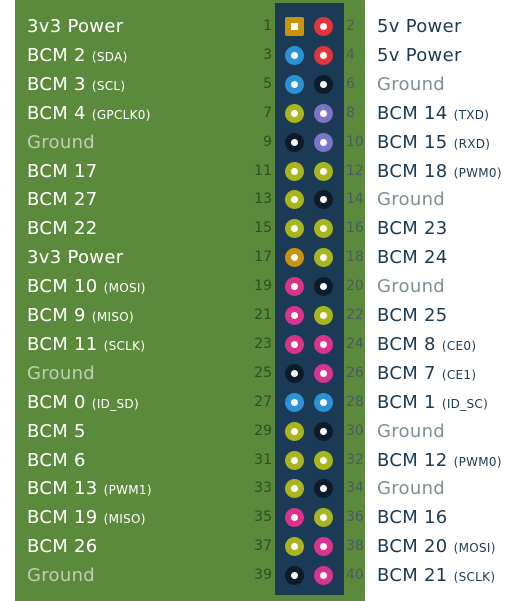 This screenshot has height=601, width=517. Describe the element at coordinates (412, 576) in the screenshot. I see `pin-name: BCM 21` at that location.